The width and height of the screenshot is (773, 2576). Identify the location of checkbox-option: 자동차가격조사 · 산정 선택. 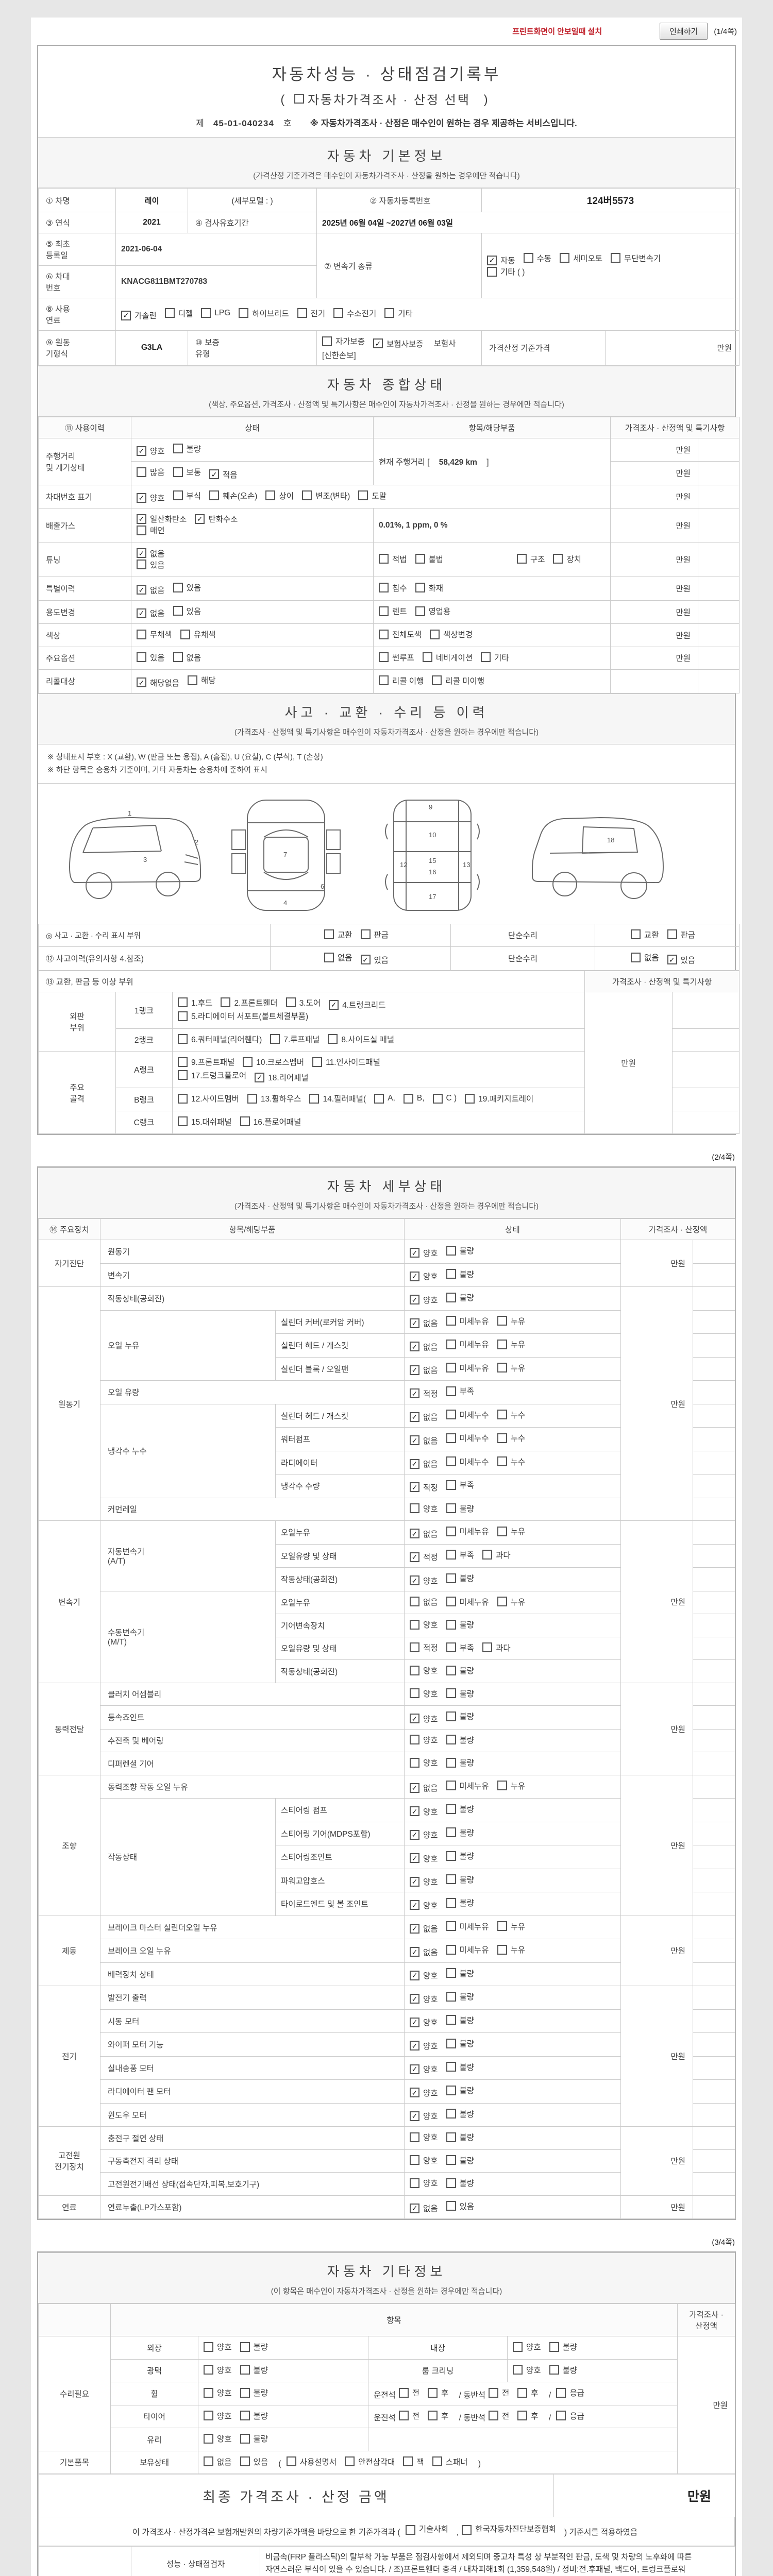
(382, 99).